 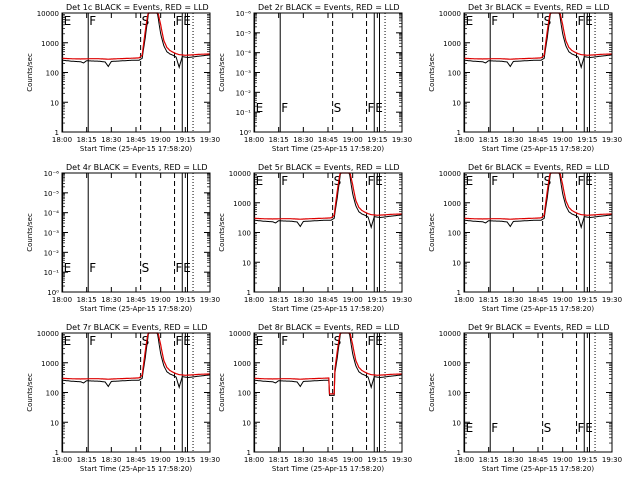 What do you see at coordinates (329, 327) in the screenshot?
I see `panel-title: Det 8r BLACK = Events, RED = LLD` at bounding box center [329, 327].